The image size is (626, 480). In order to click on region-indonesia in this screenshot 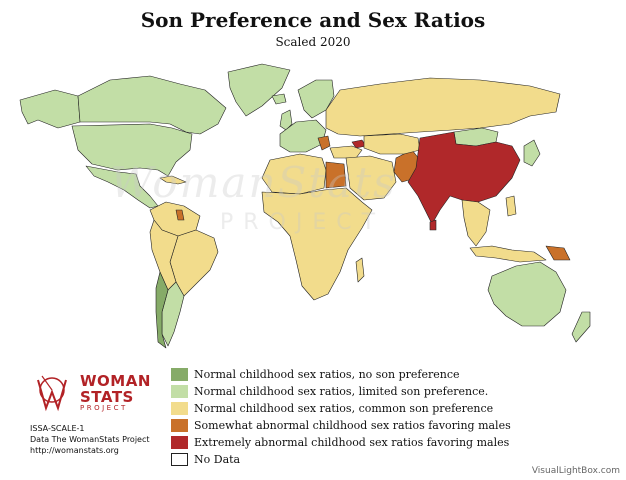, I will do `click(508, 254)`.